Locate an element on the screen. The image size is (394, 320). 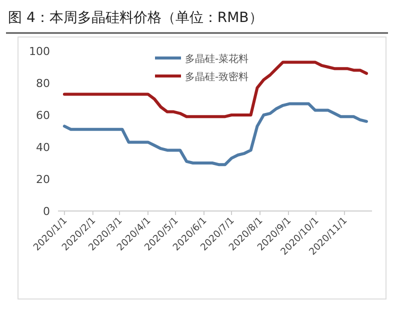
title: 图 4：本周多晶硅料价格（单位：RMB） is located at coordinates (135, 18).